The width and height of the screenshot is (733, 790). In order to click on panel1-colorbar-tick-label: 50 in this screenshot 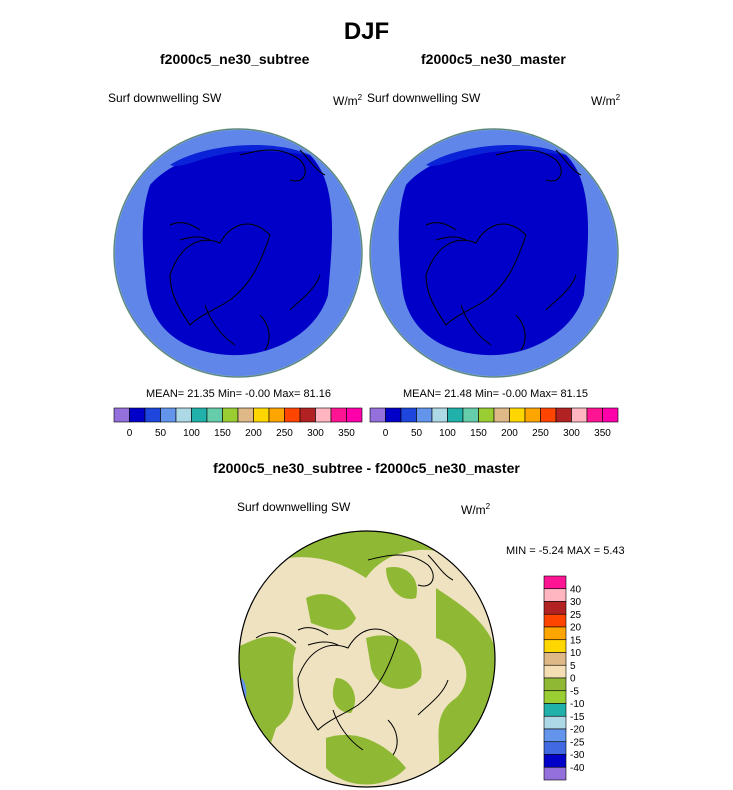, I will do `click(161, 433)`.